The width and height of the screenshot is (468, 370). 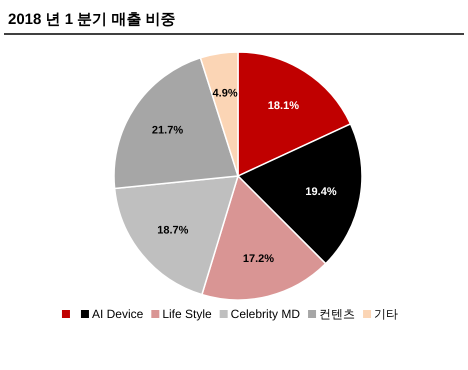 I want to click on data-label: 18.1%, so click(x=284, y=106).